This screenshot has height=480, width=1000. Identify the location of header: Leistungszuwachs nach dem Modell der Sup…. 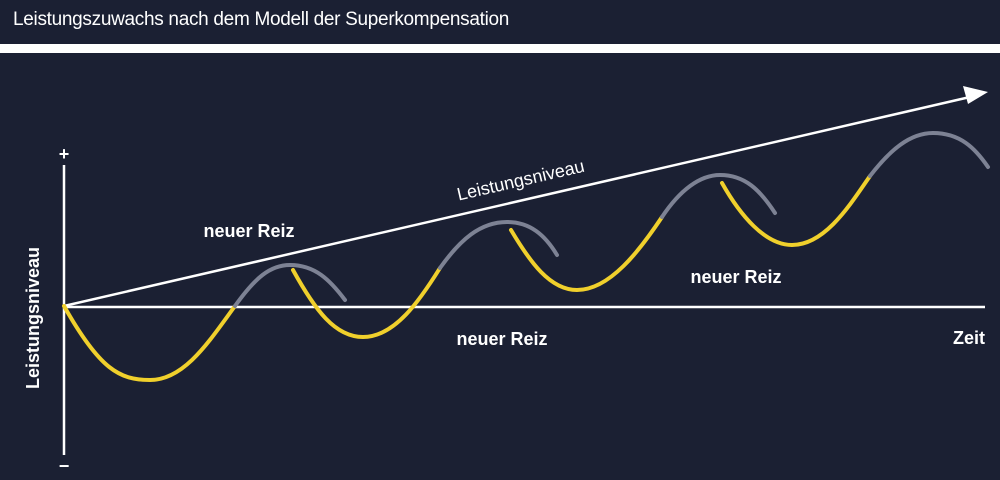
(500, 21).